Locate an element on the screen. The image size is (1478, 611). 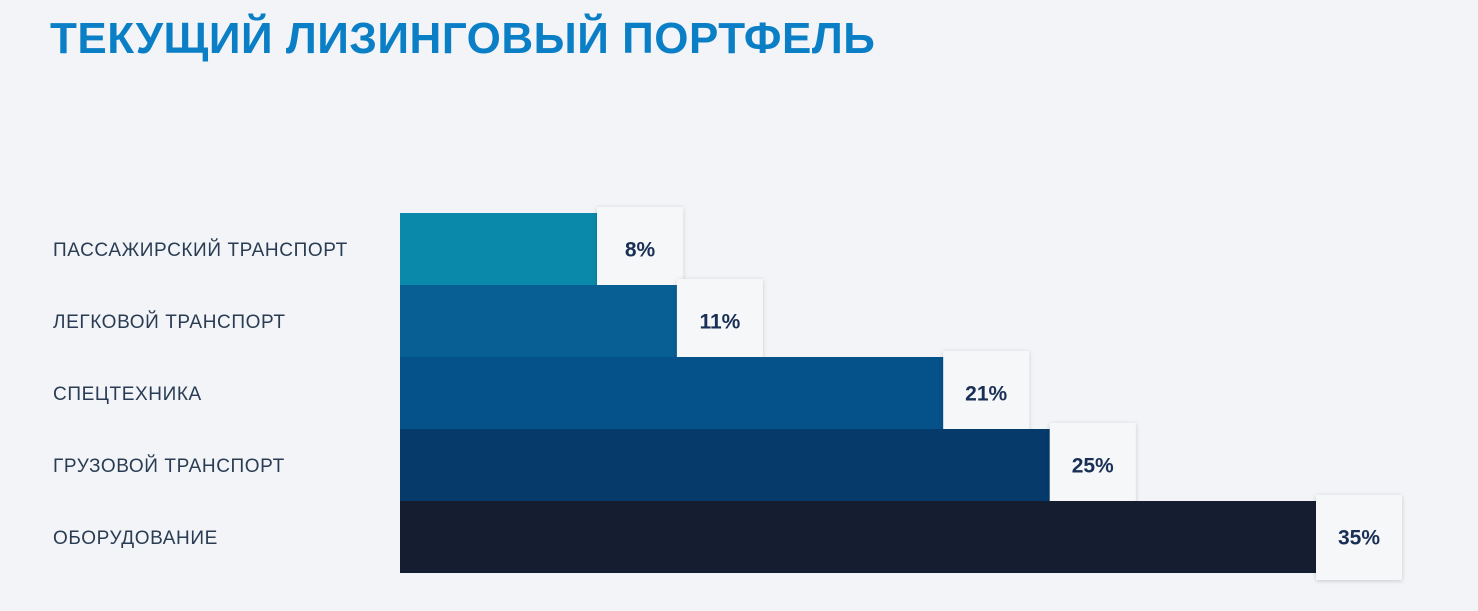
category-label-3: СПЕЦТЕХНИКА is located at coordinates (127, 394).